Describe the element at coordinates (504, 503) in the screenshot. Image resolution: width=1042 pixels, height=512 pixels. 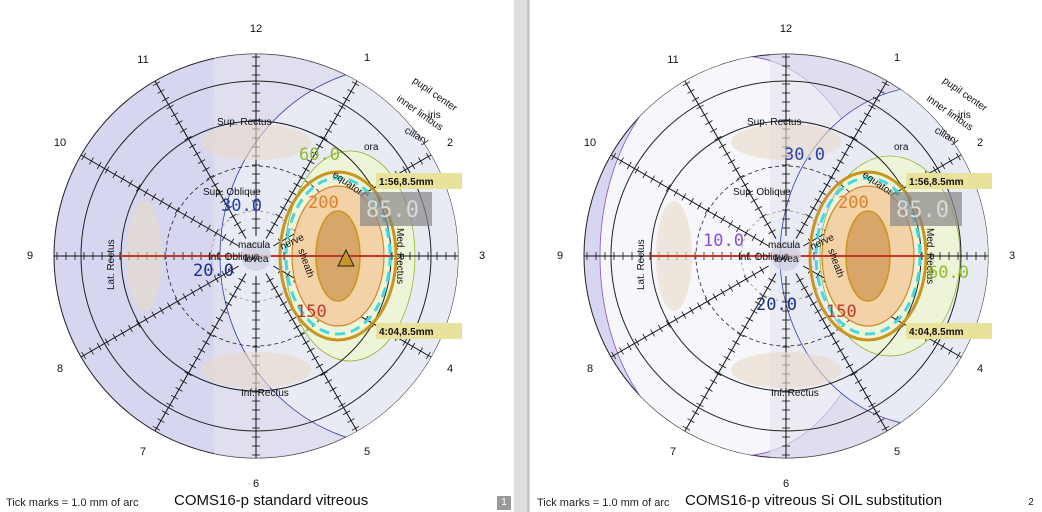
I see `page-number: 1` at that location.